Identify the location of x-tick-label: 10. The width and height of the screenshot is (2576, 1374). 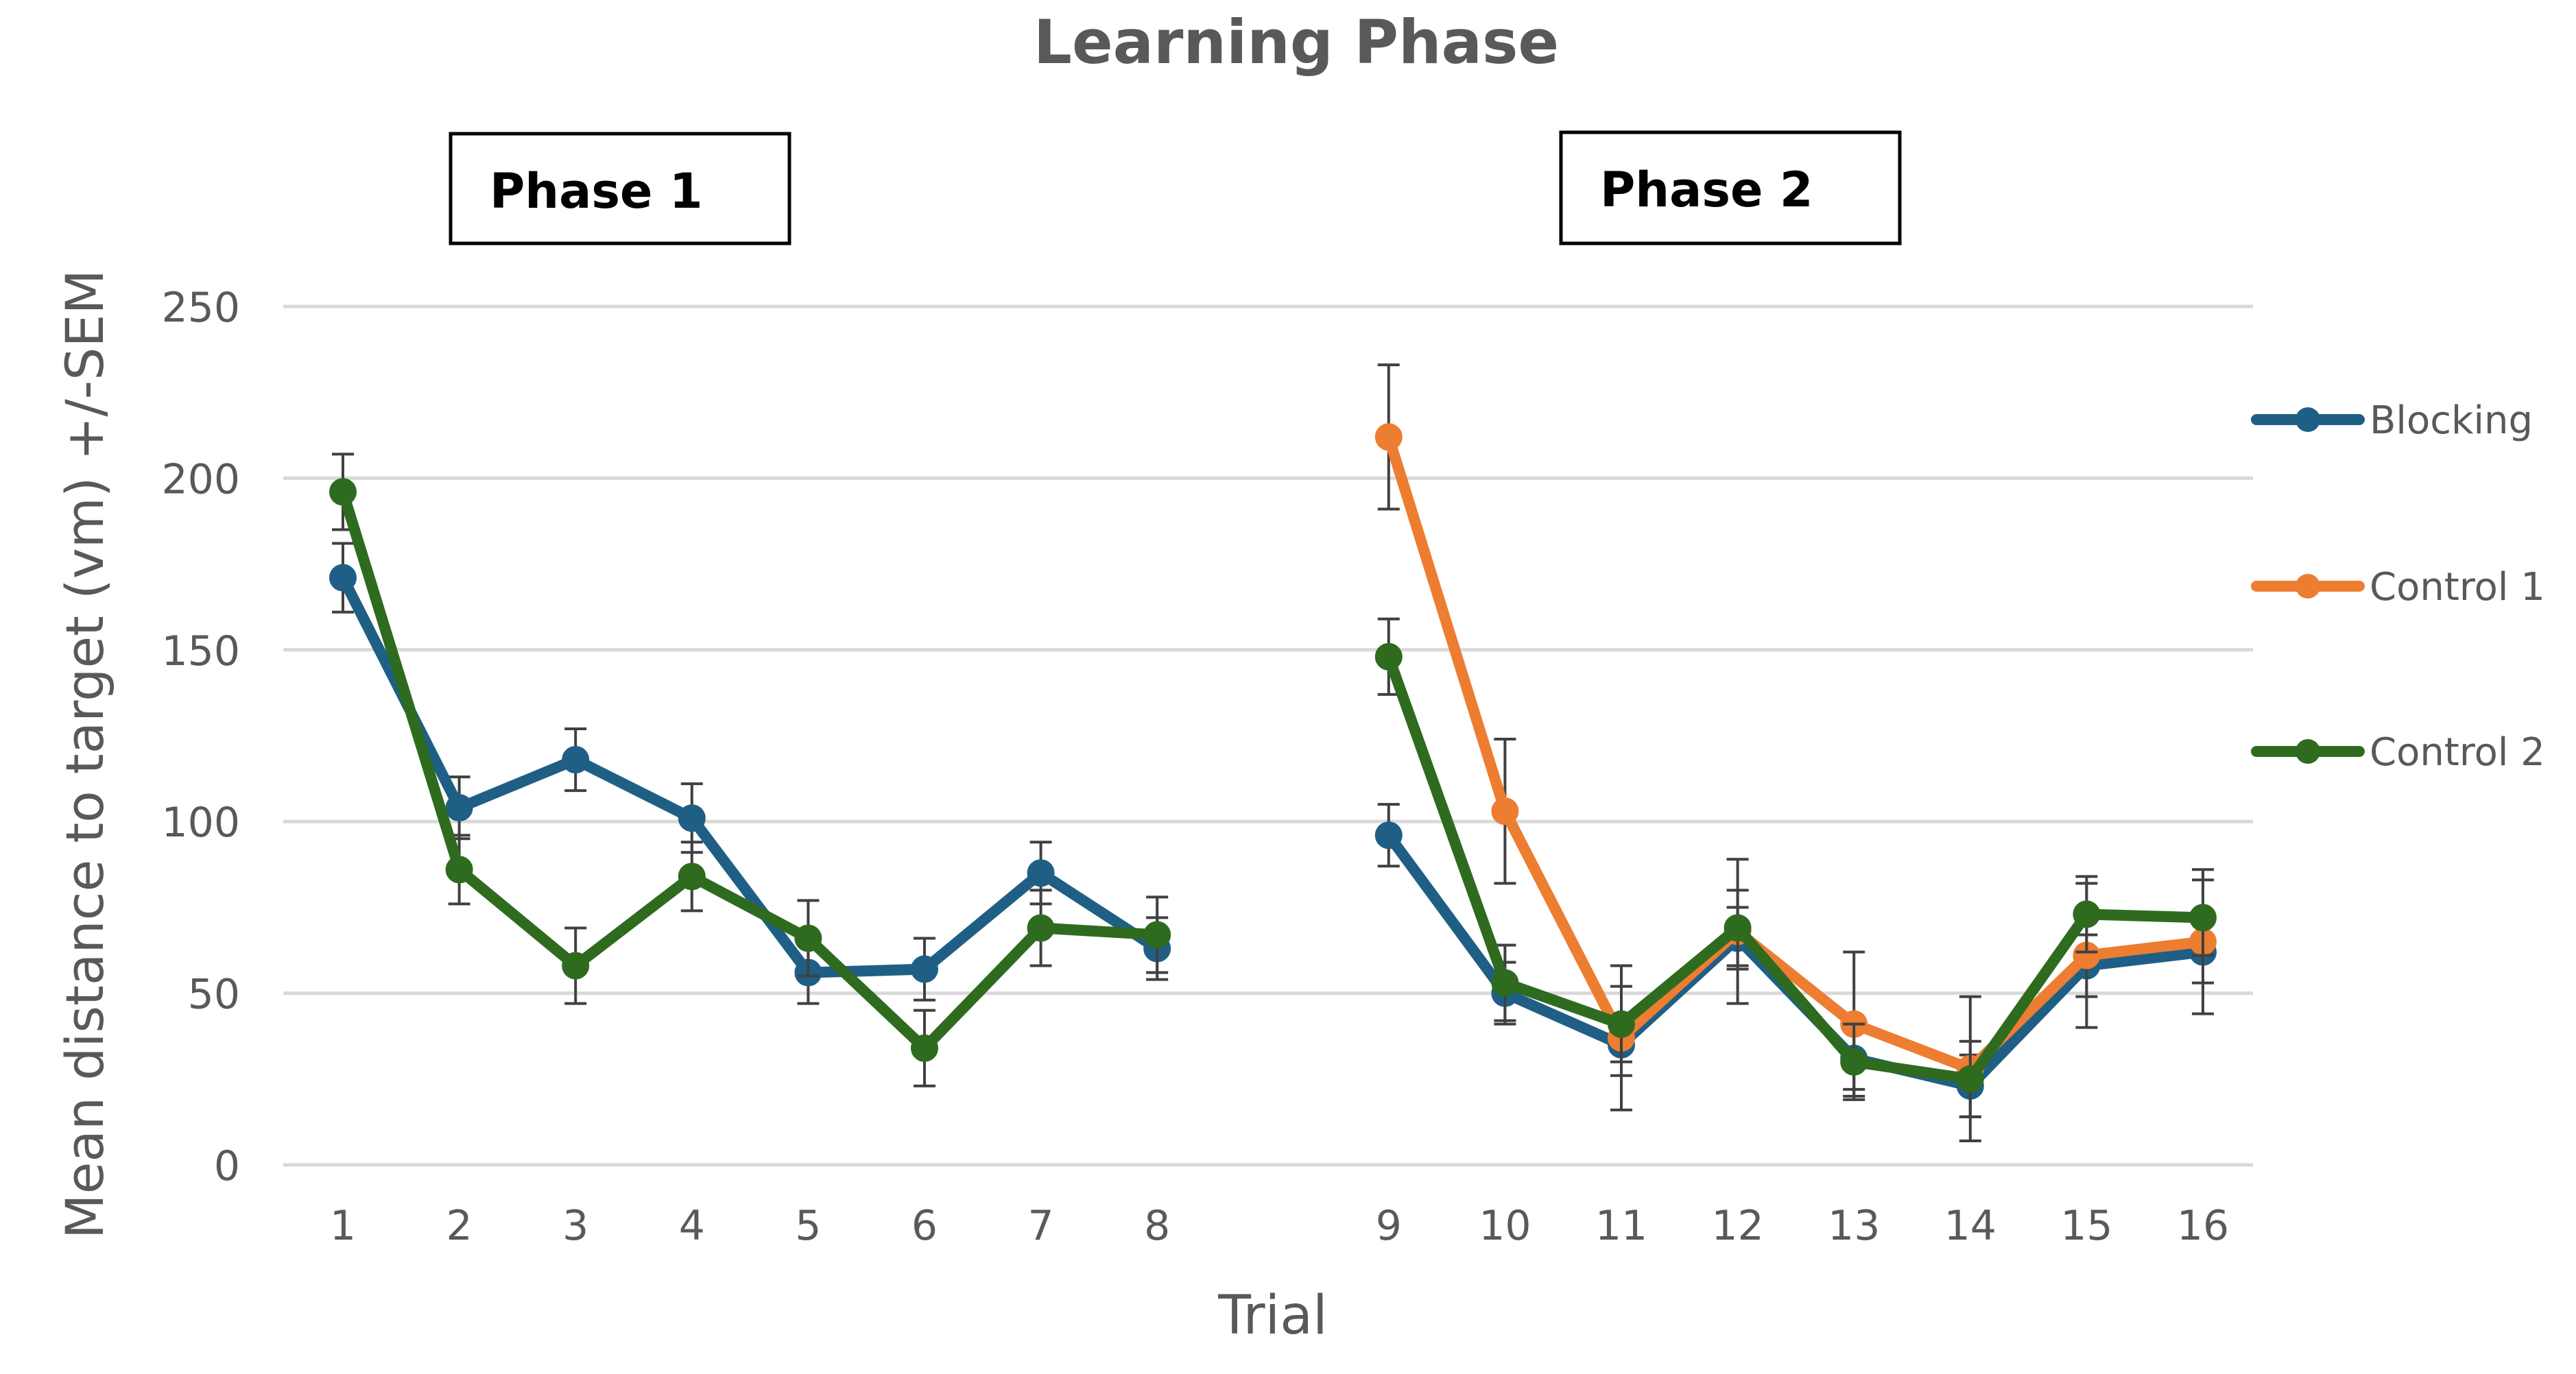
(1505, 1226).